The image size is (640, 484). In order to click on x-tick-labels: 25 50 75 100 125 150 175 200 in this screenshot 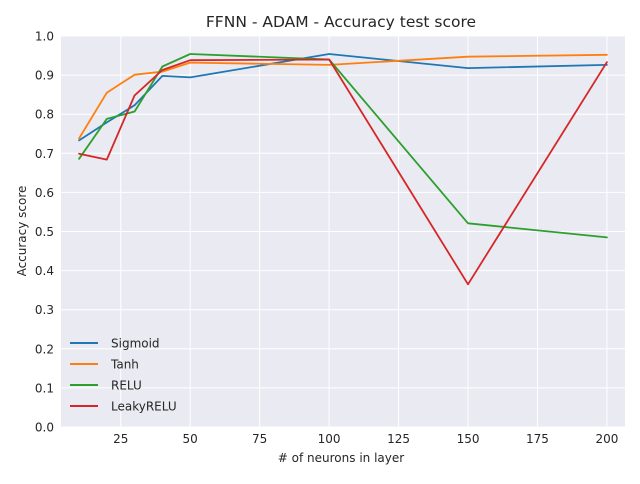, I will do `click(365, 439)`.